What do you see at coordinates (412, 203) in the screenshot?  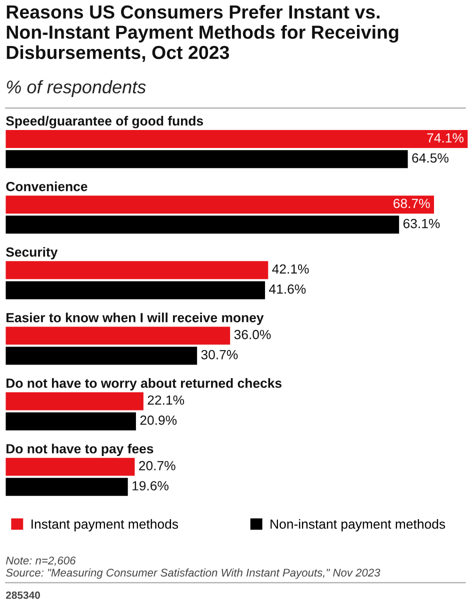 I see `data-label: 68.7%` at bounding box center [412, 203].